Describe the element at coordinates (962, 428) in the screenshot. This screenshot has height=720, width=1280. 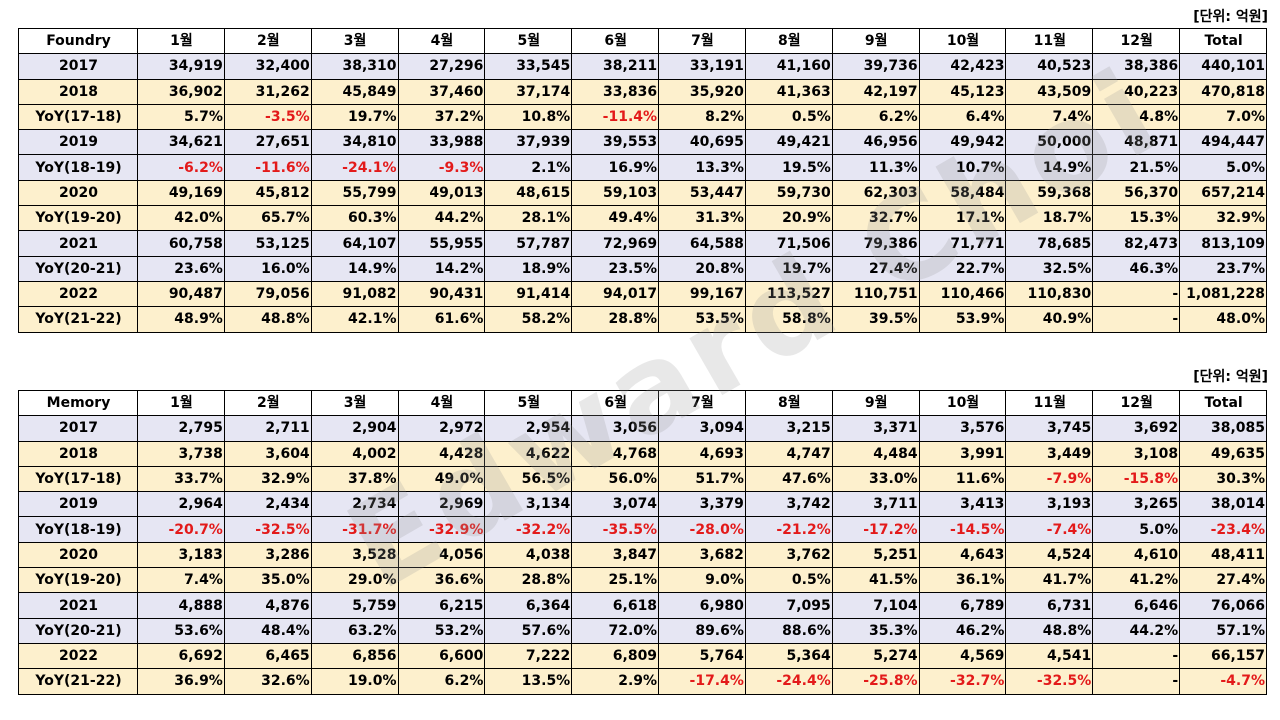
I see `data-cell: 3,576` at that location.